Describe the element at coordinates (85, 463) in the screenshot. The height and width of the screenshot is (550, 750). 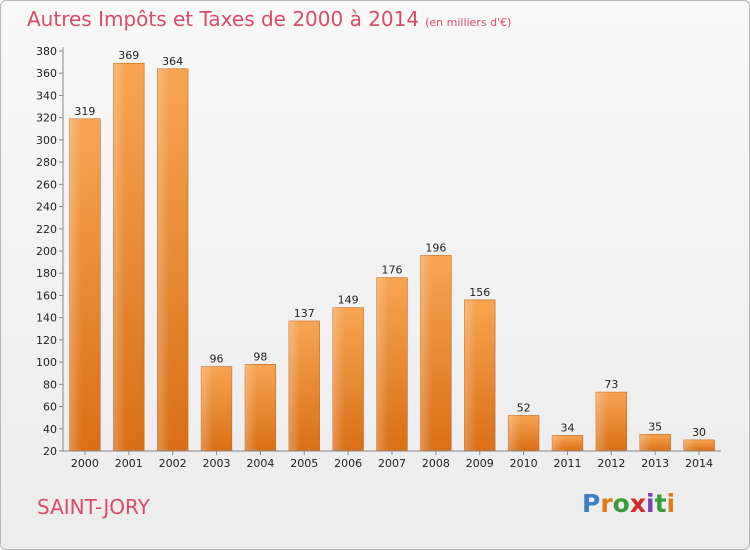
I see `x-tick-label: 2000` at that location.